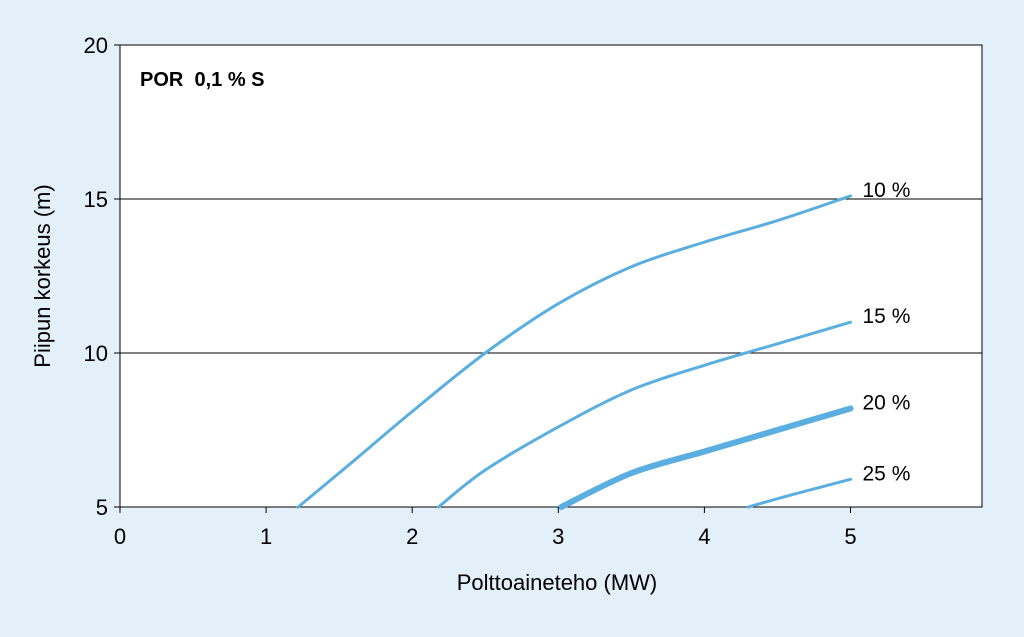 This screenshot has height=637, width=1024. What do you see at coordinates (887, 473) in the screenshot?
I see `series-label-25-percent: 25 %` at bounding box center [887, 473].